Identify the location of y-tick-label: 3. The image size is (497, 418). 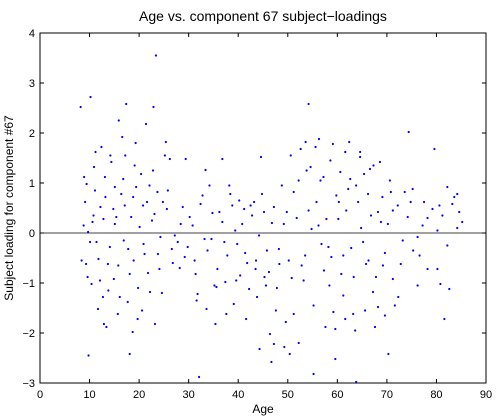
(32, 84).